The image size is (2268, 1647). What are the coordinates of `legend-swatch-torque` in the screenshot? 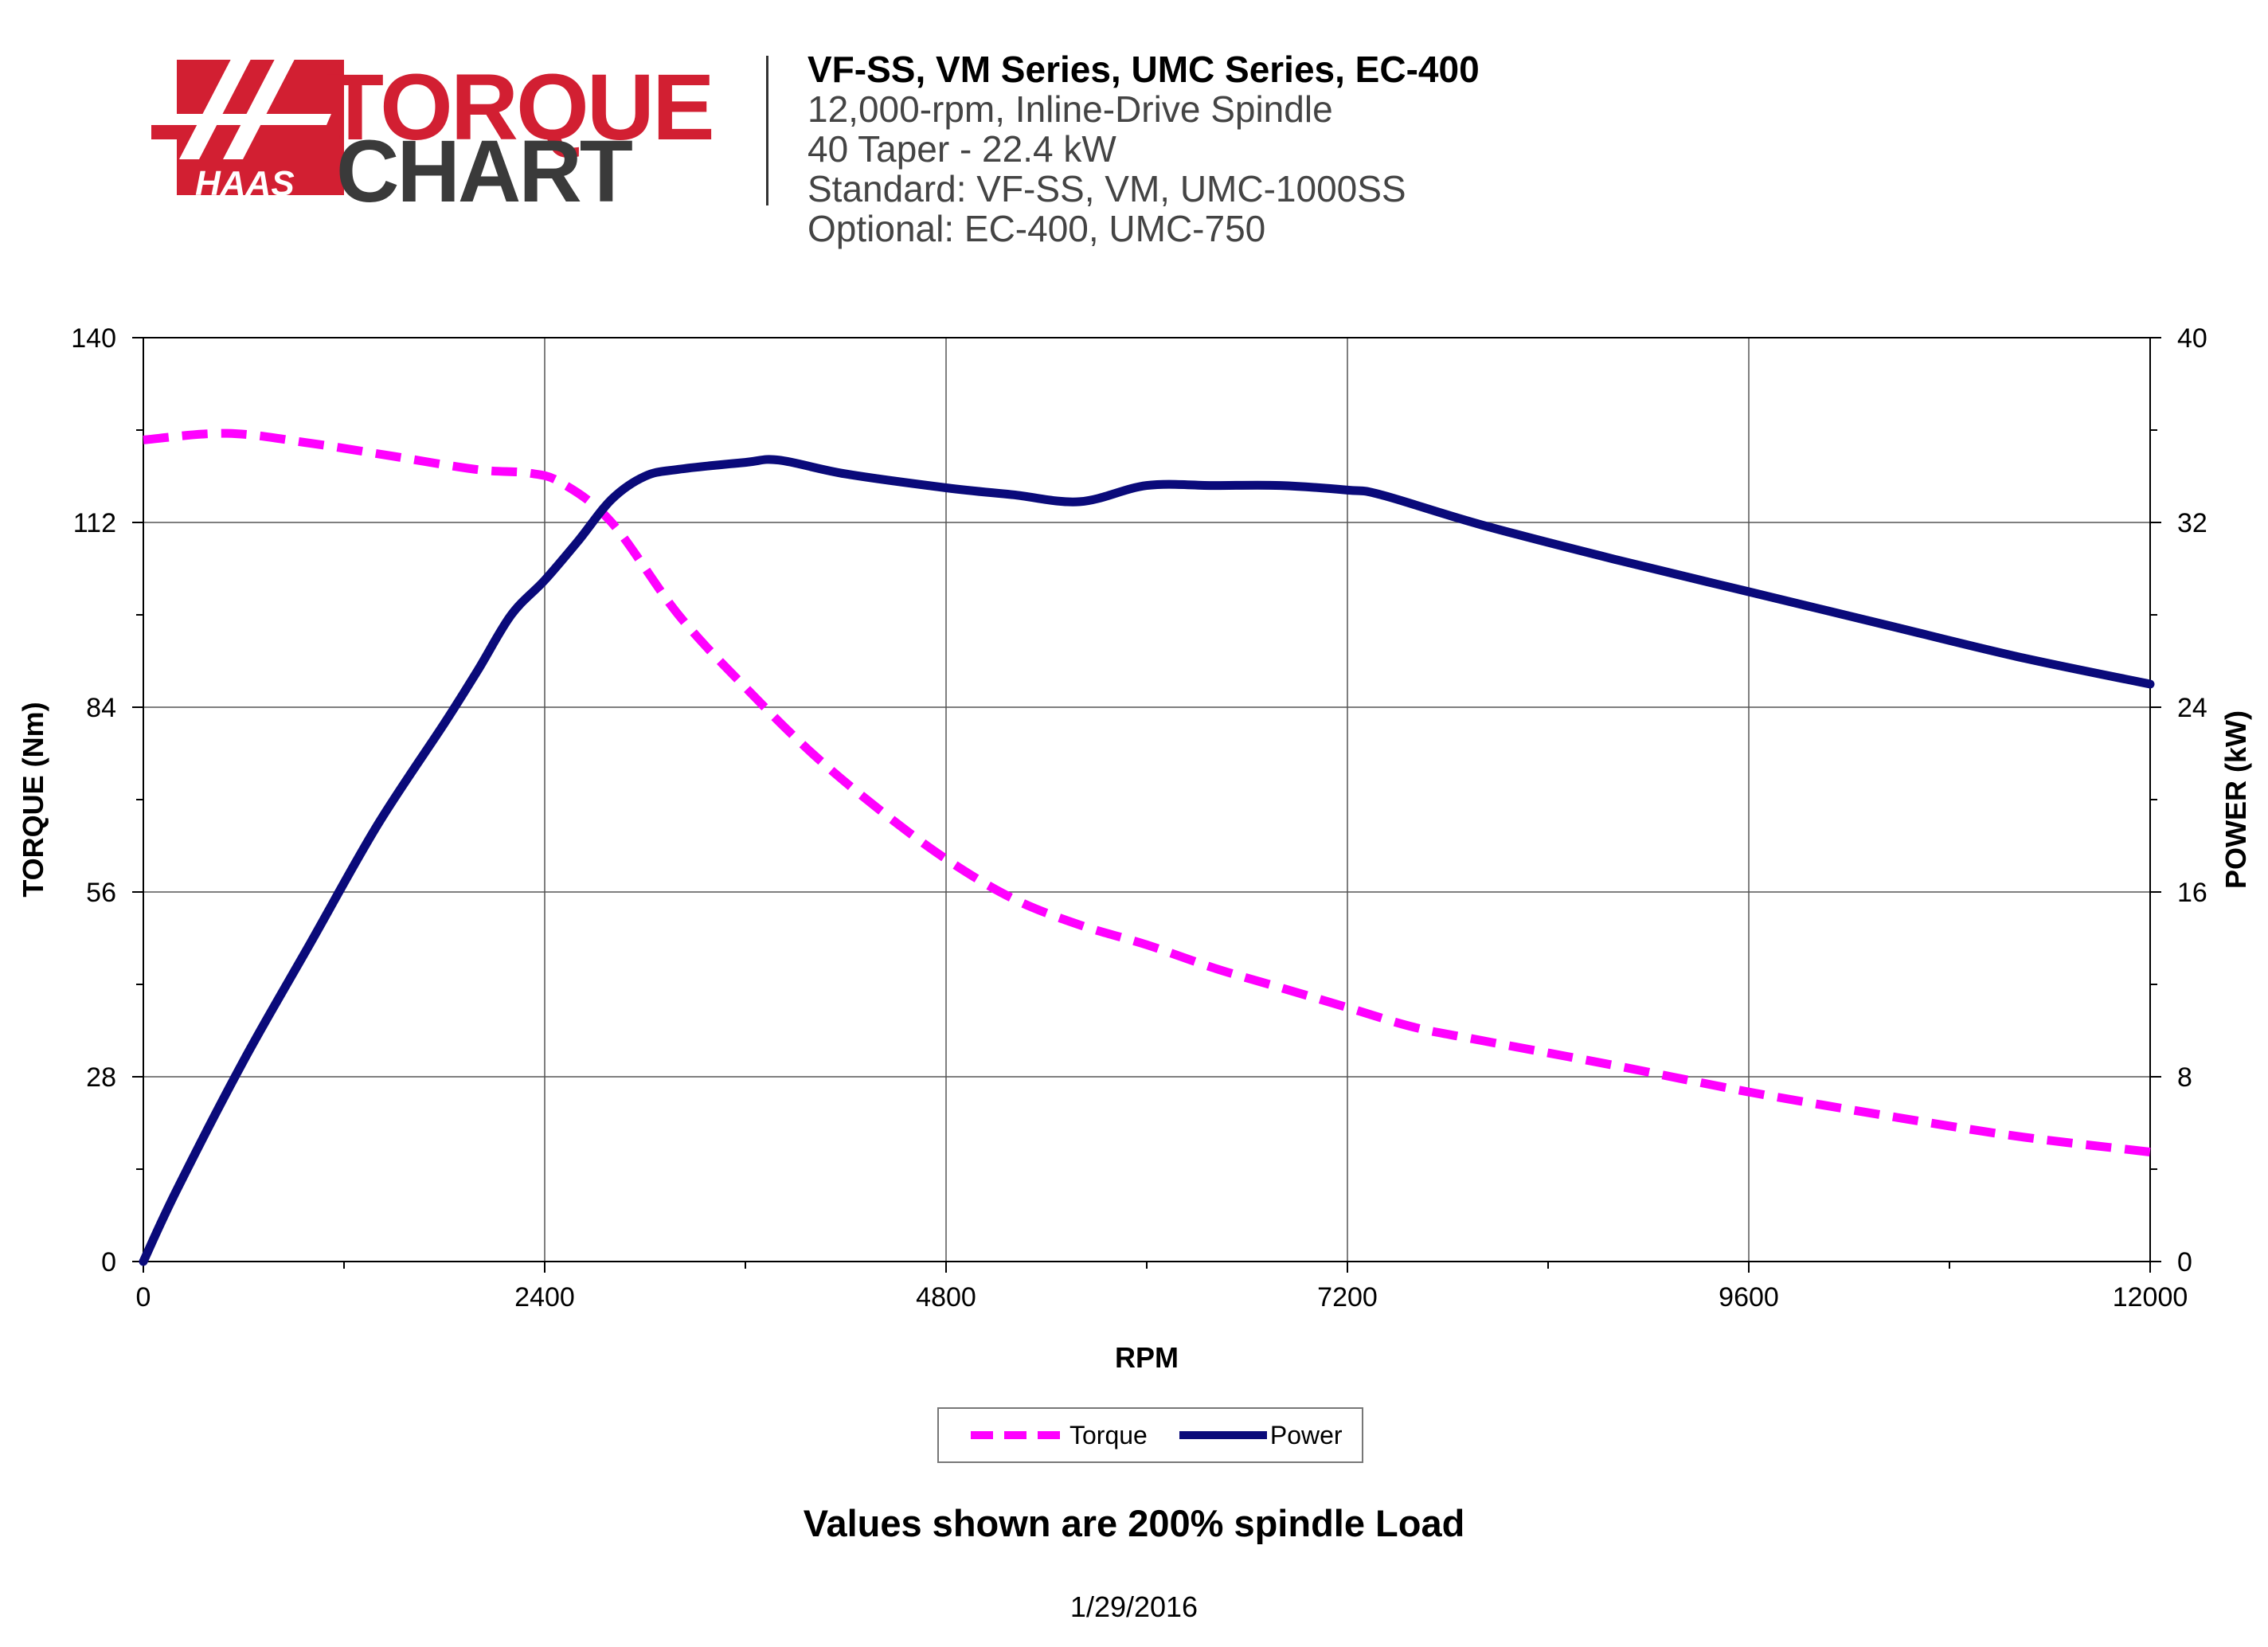 It's located at (1018, 1435).